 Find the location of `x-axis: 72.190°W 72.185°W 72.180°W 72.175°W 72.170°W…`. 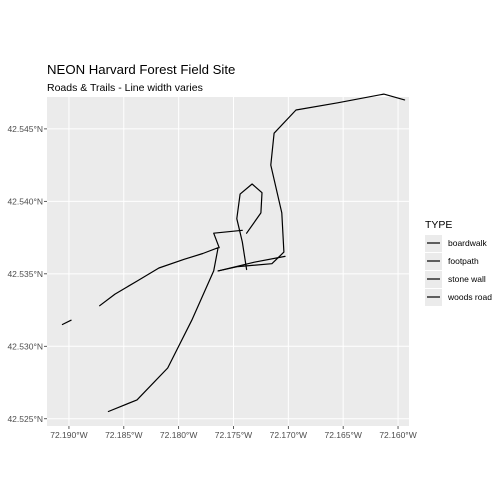

x-axis: 72.190°W 72.185°W 72.180°W 72.175°W 72.170°W… is located at coordinates (233, 433).